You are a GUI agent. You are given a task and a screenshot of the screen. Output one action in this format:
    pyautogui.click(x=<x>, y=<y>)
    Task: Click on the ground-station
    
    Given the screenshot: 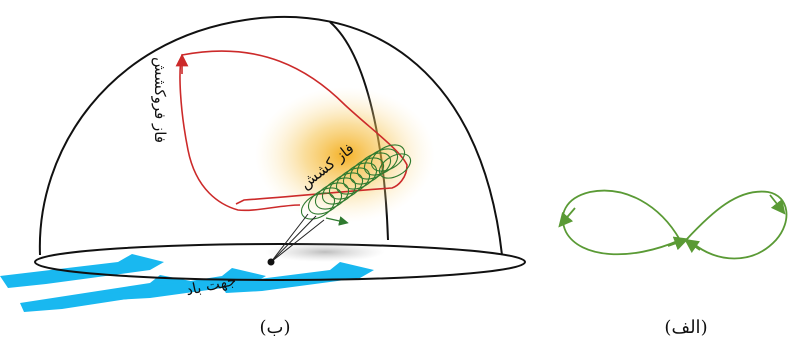 What is the action you would take?
    pyautogui.click(x=271, y=262)
    